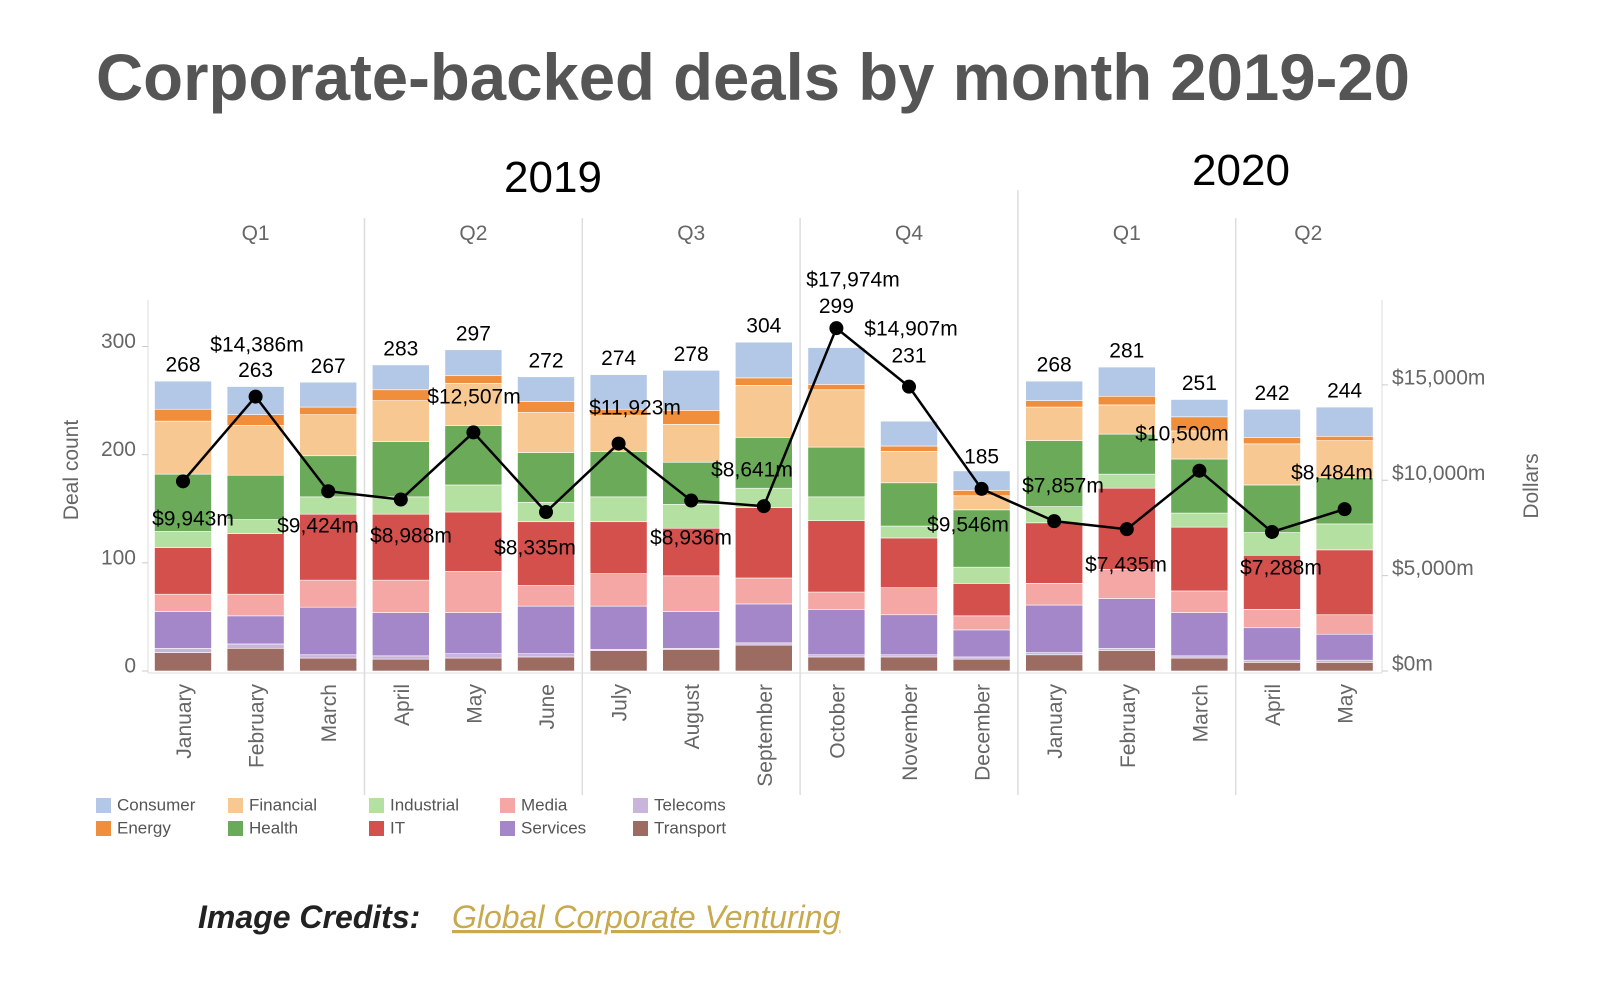 Image resolution: width=1600 pixels, height=987 pixels. What do you see at coordinates (397, 827) in the screenshot?
I see `legend-label: IT` at bounding box center [397, 827].